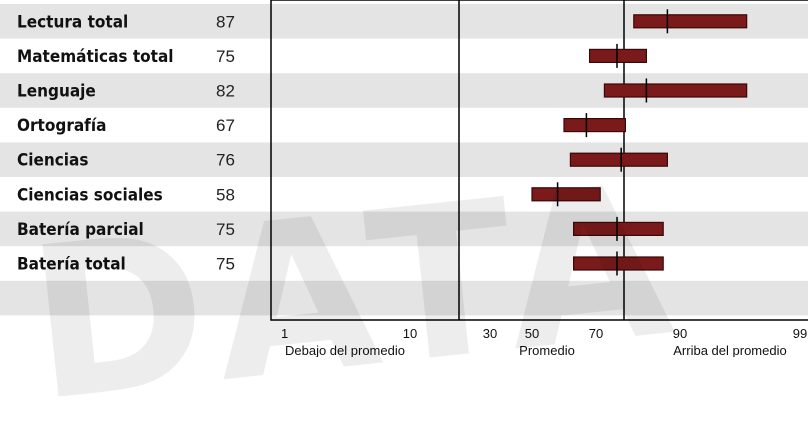 The height and width of the screenshot is (448, 808). What do you see at coordinates (80, 230) in the screenshot?
I see `category-label: Batería parcial` at bounding box center [80, 230].